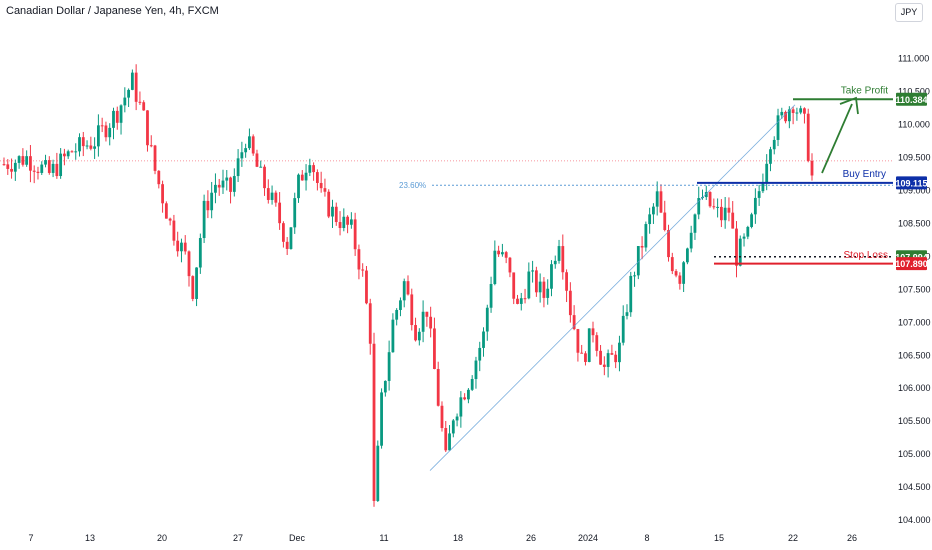  I want to click on y-tick-label: 110.500, so click(914, 92).